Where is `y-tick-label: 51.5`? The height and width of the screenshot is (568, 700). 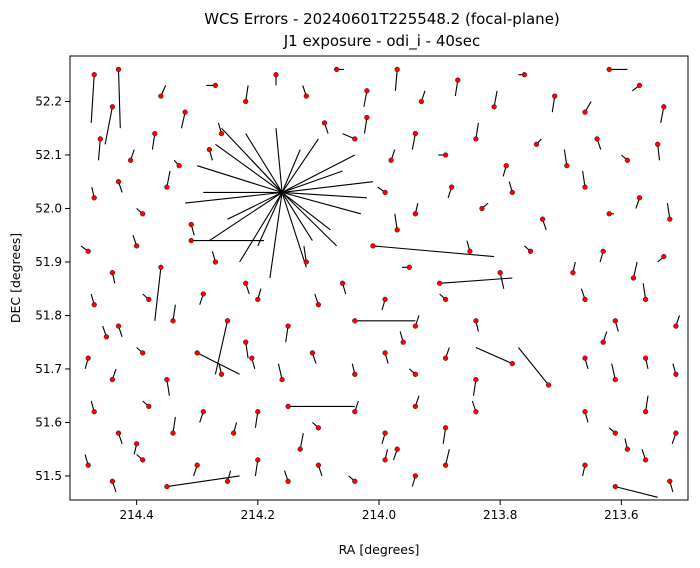
y-tick-label: 51.5 is located at coordinates (48, 476).